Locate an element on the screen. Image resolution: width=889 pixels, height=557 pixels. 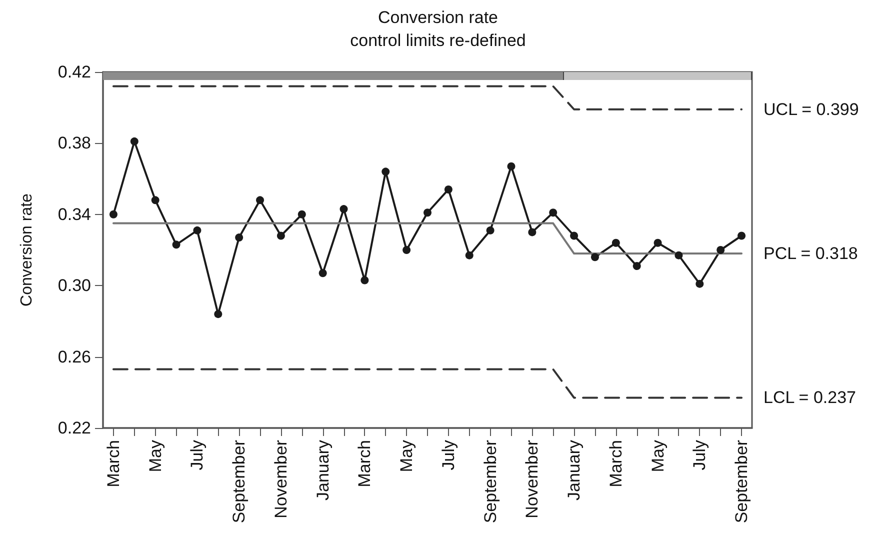
y-tick-label: 0.30 is located at coordinates (74, 286).